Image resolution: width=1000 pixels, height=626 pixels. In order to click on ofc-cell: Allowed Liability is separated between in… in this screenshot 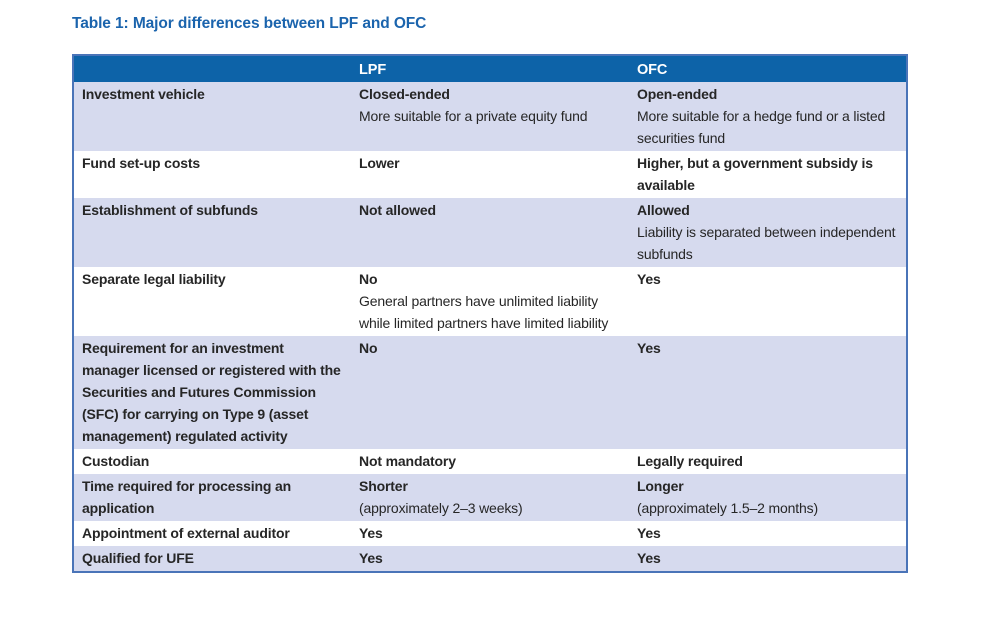, I will do `click(768, 232)`.